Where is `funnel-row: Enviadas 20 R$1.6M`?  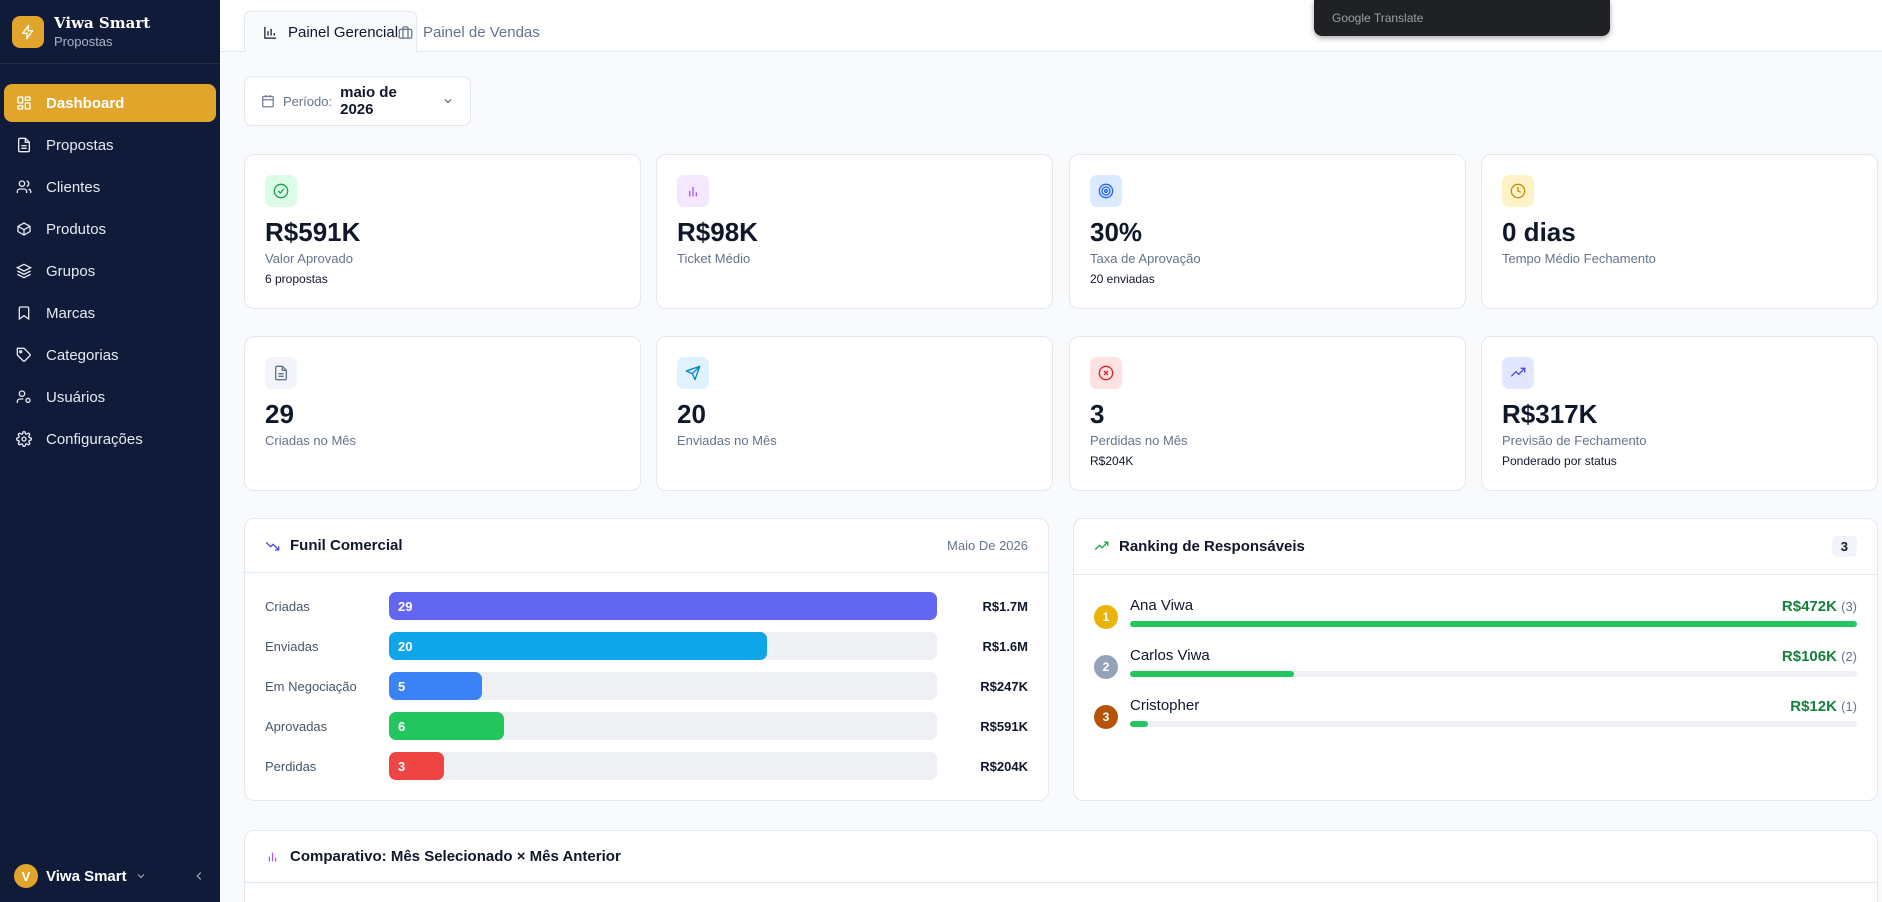
funnel-row: Enviadas 20 R$1.6M is located at coordinates (646, 646).